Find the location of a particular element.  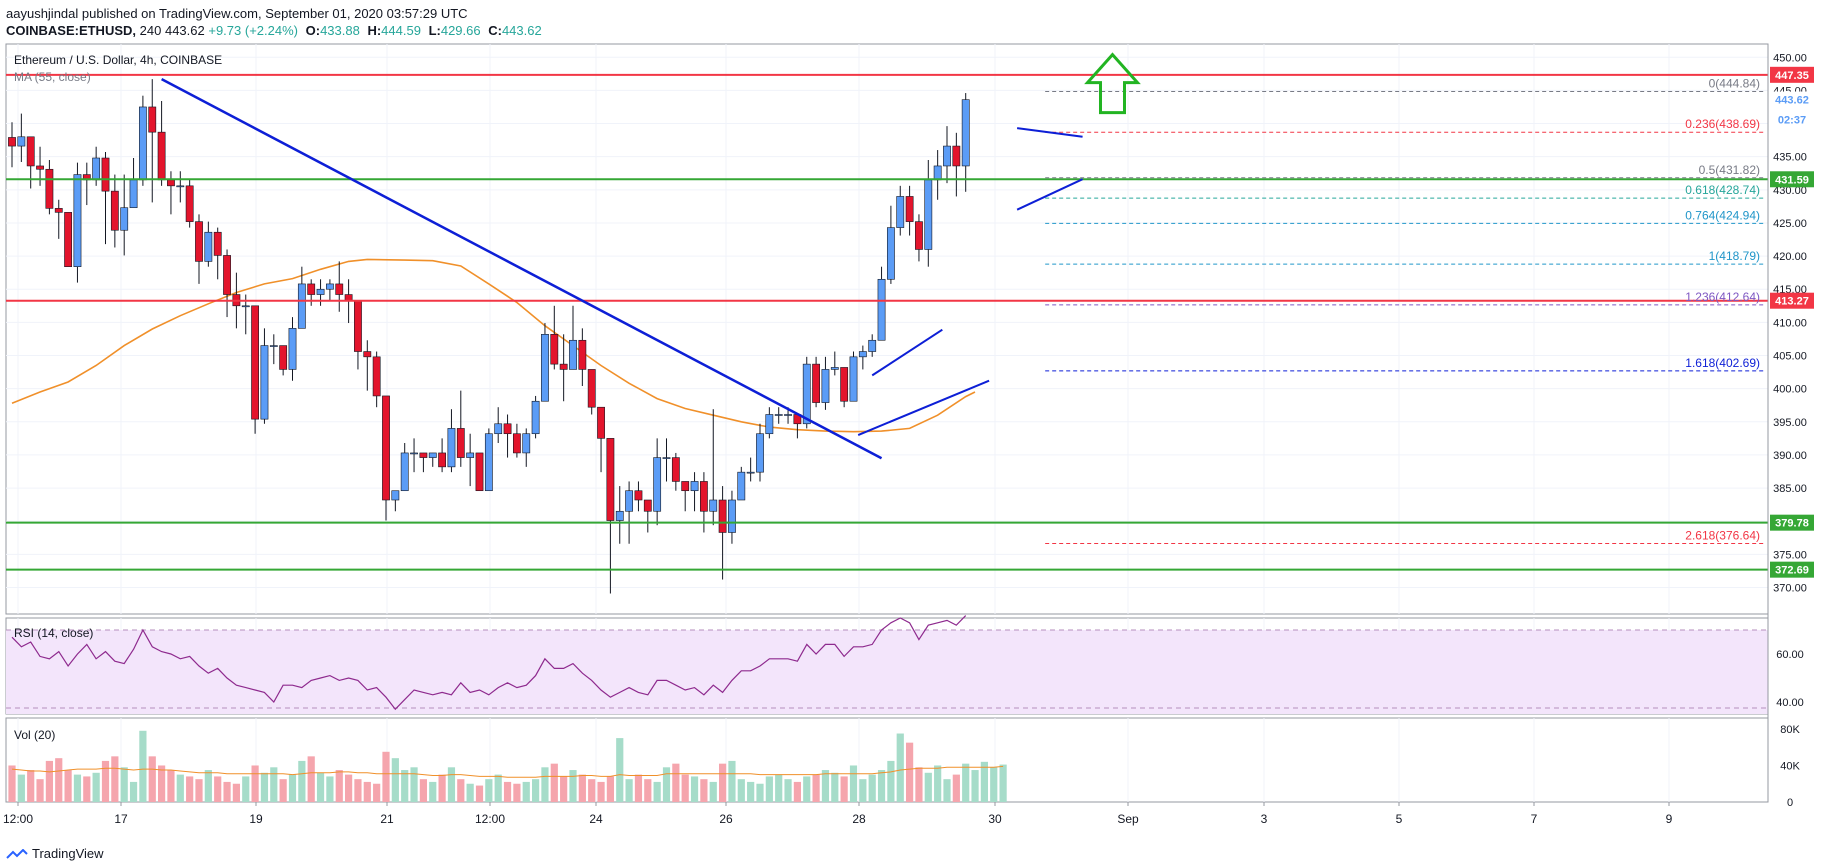

y-tick-label: 450.00 is located at coordinates (1790, 58).